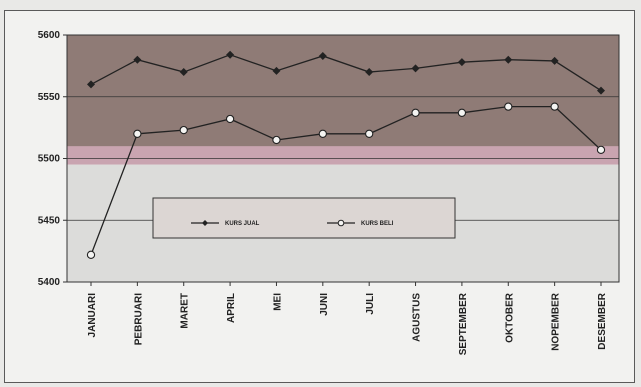  What do you see at coordinates (509, 317) in the screenshot?
I see `x-tick-label-9: OKTOBER` at bounding box center [509, 317].